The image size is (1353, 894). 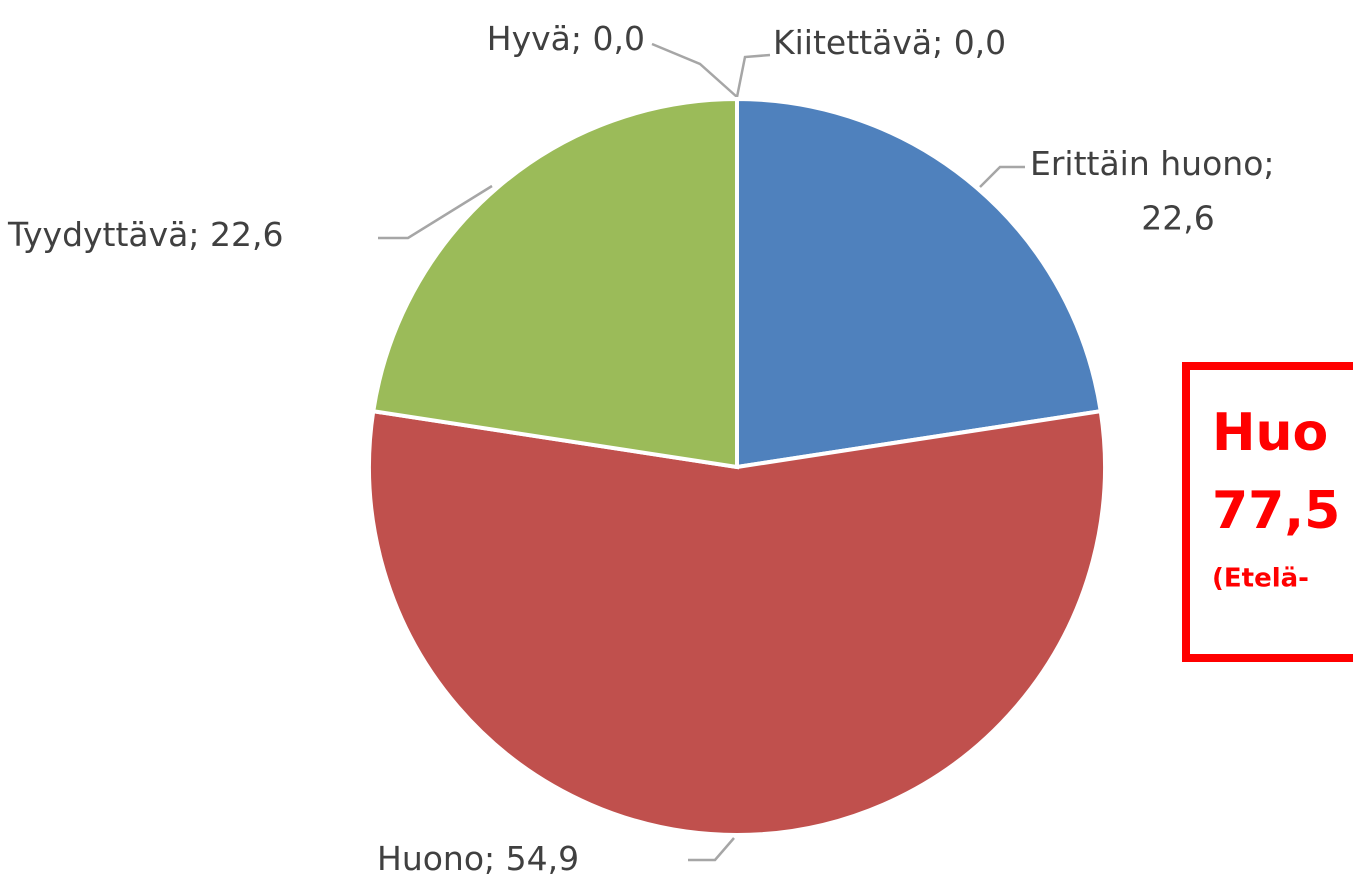 What do you see at coordinates (529, 38) in the screenshot?
I see `category-name: Hyvä` at bounding box center [529, 38].